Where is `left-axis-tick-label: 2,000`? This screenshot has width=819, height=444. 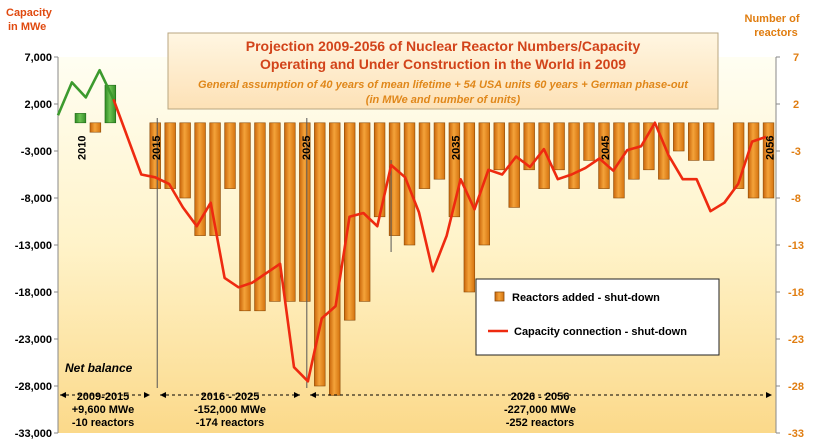 left-axis-tick-label: 2,000 is located at coordinates (38, 105).